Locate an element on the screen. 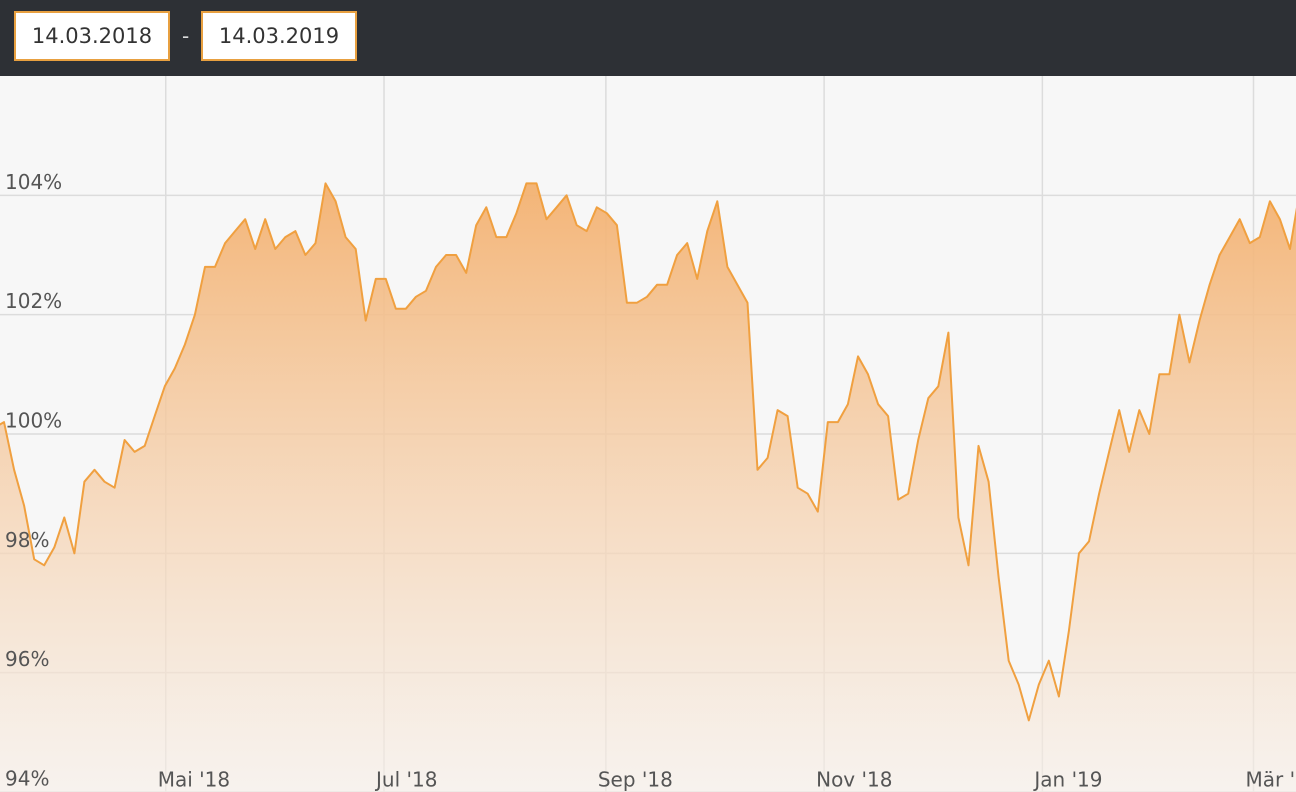 This screenshot has width=1296, height=792. x-tick-label: Sep '18 is located at coordinates (635, 780).